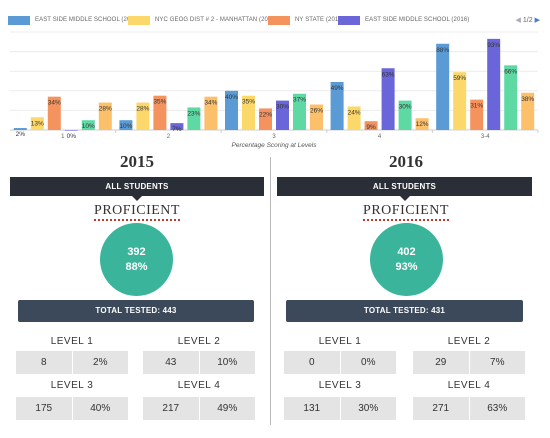 The image size is (550, 438). Describe the element at coordinates (518, 20) in the screenshot. I see `prev-page-icon: ◀` at that location.